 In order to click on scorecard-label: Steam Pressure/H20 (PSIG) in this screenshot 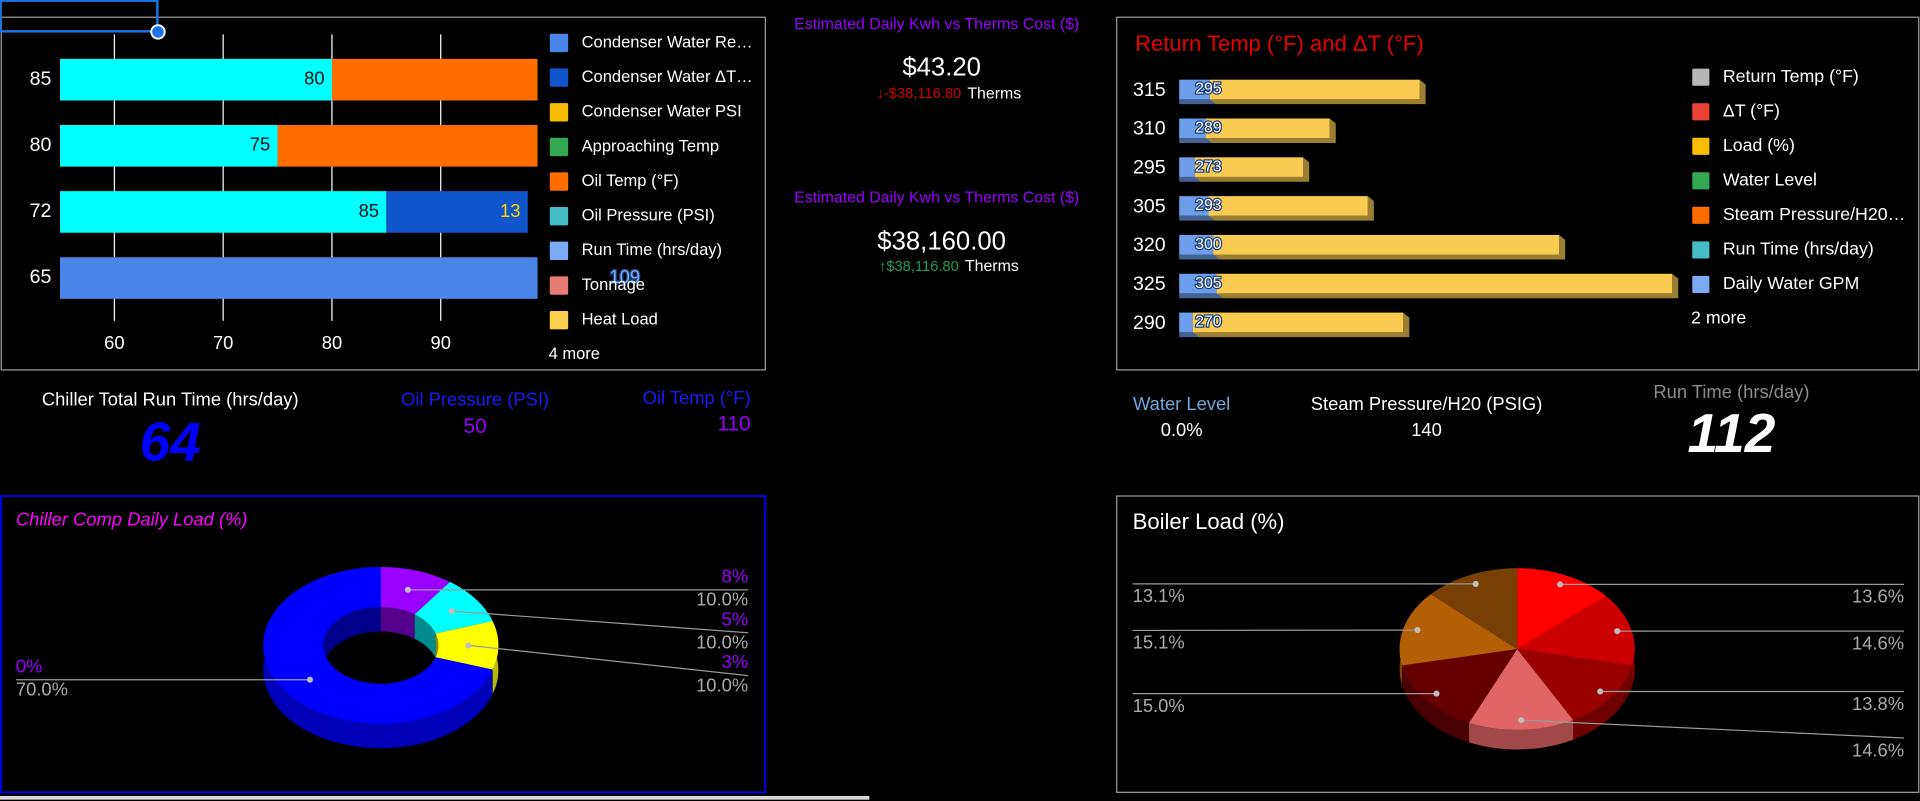, I will do `click(1427, 403)`.